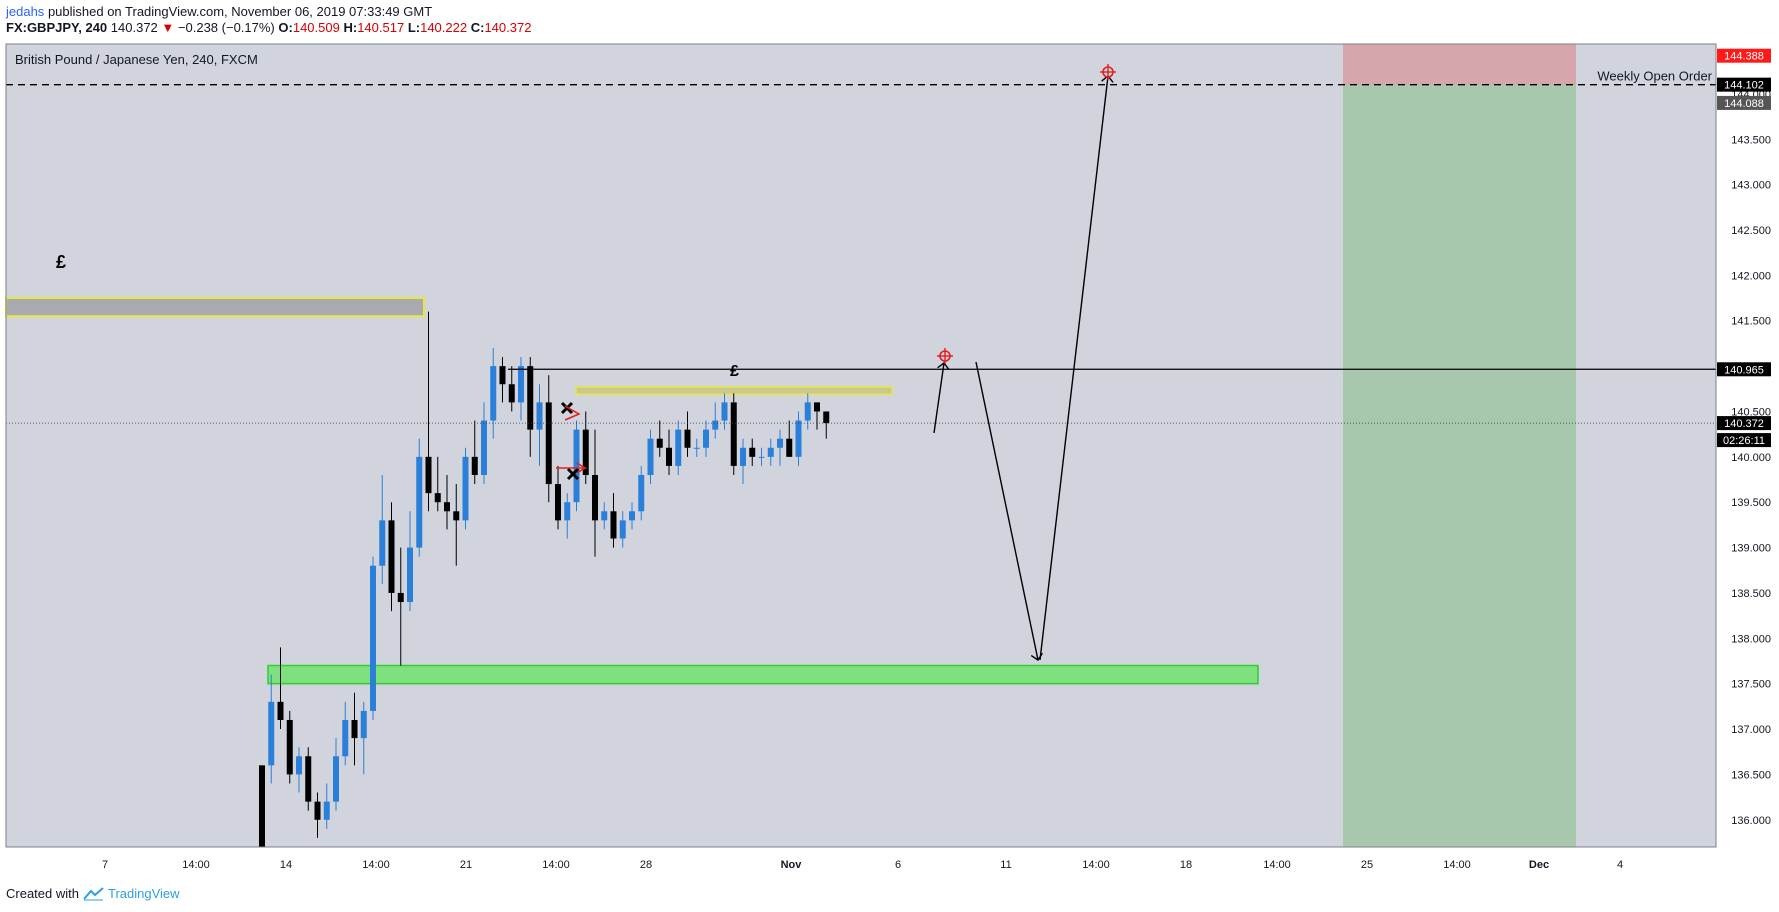 The image size is (1779, 912). Describe the element at coordinates (350, 27) in the screenshot. I see `high-label: H:` at that location.